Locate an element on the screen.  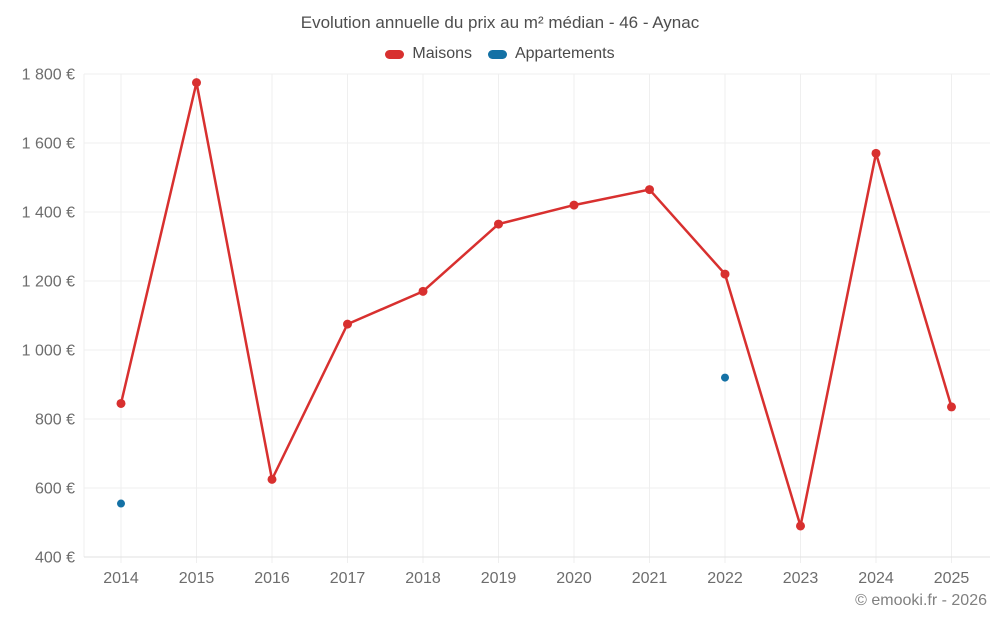
x-axis-tick-label: 2021 is located at coordinates (650, 578).